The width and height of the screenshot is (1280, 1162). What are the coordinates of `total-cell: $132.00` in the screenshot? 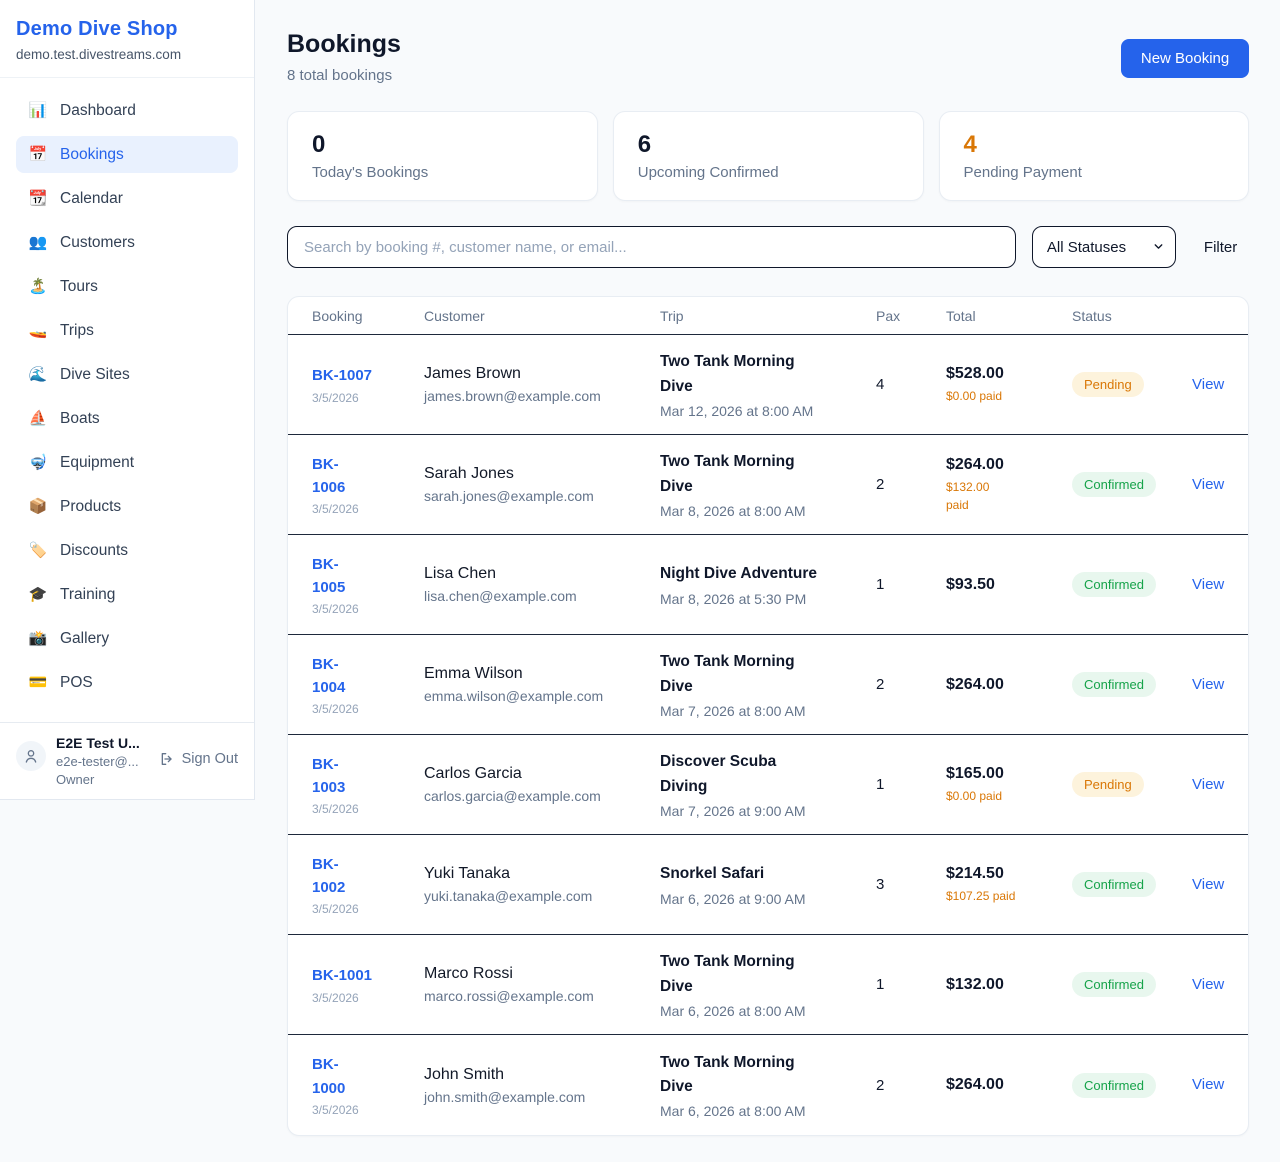 It's located at (1009, 985).